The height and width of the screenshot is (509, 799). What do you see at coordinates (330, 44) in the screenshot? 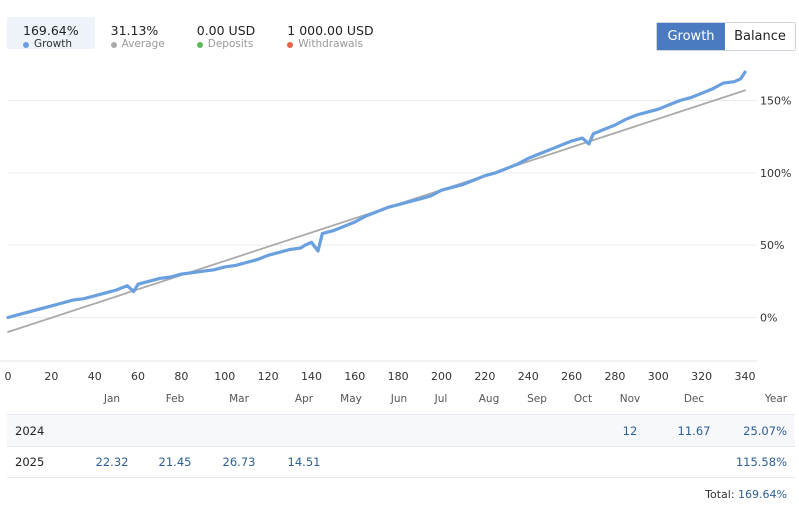
I see `stat-withdrawals-label: Withdrawals` at bounding box center [330, 44].